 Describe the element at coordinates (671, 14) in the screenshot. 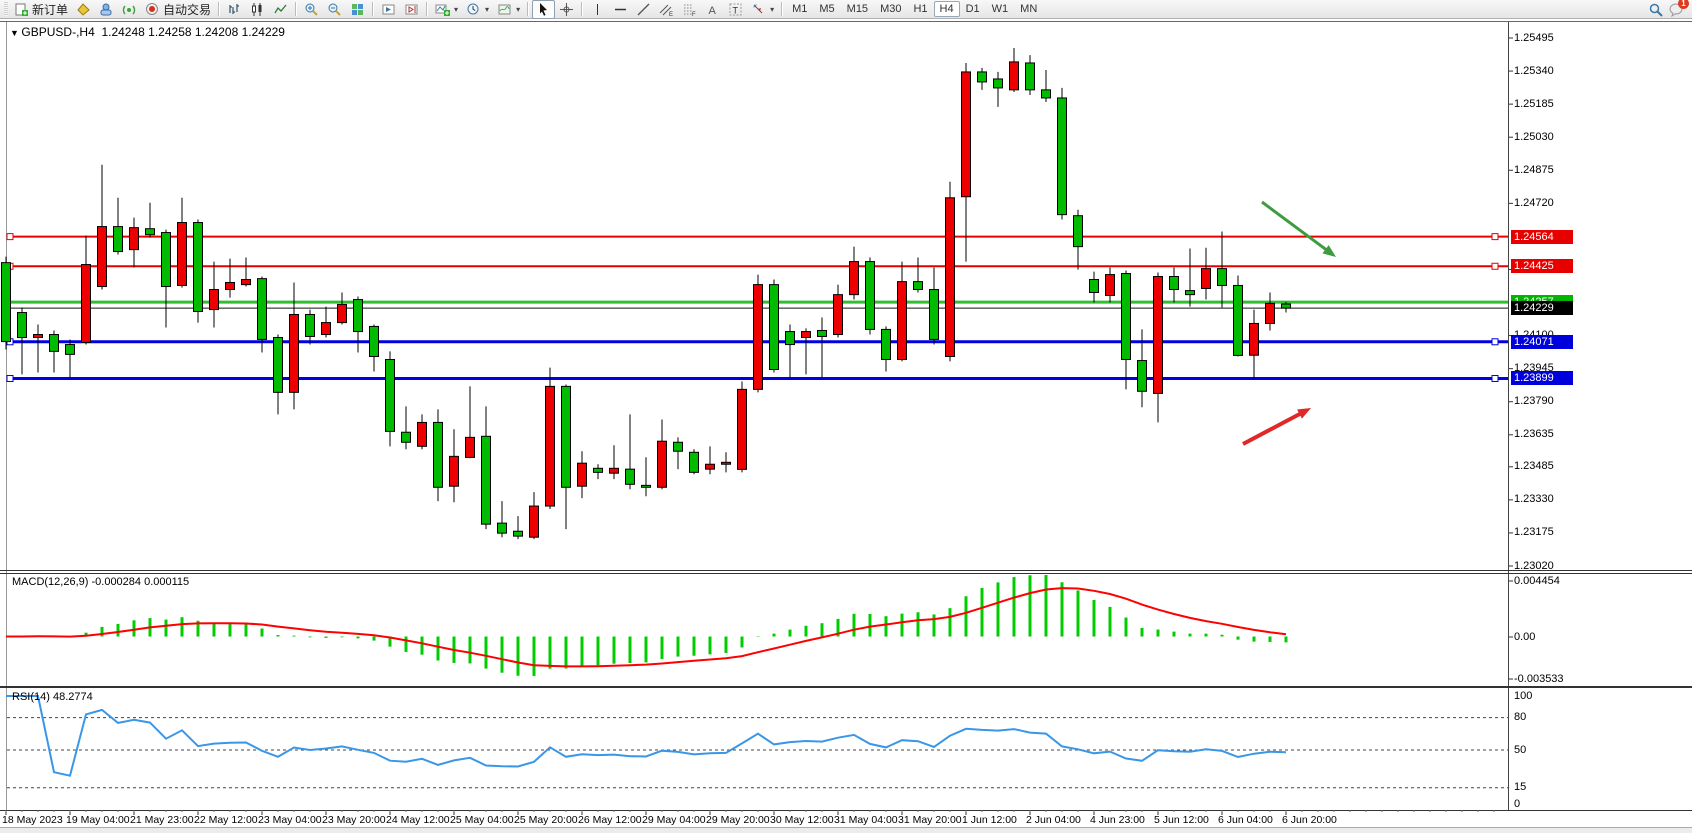

I see `svg-text: E` at that location.